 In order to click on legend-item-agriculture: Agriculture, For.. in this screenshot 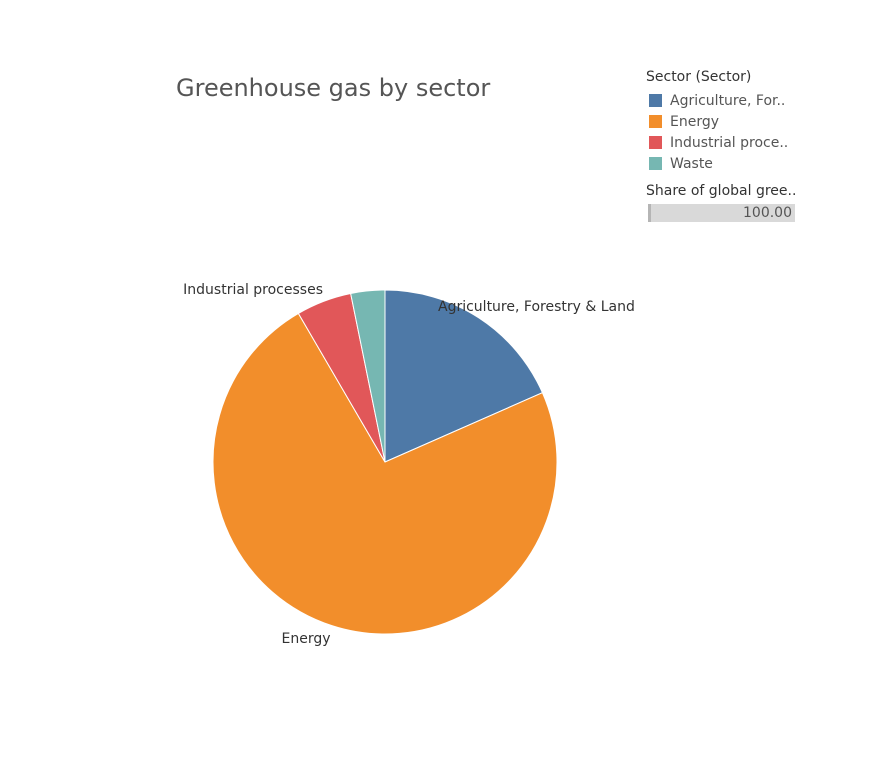, I will do `click(746, 100)`.